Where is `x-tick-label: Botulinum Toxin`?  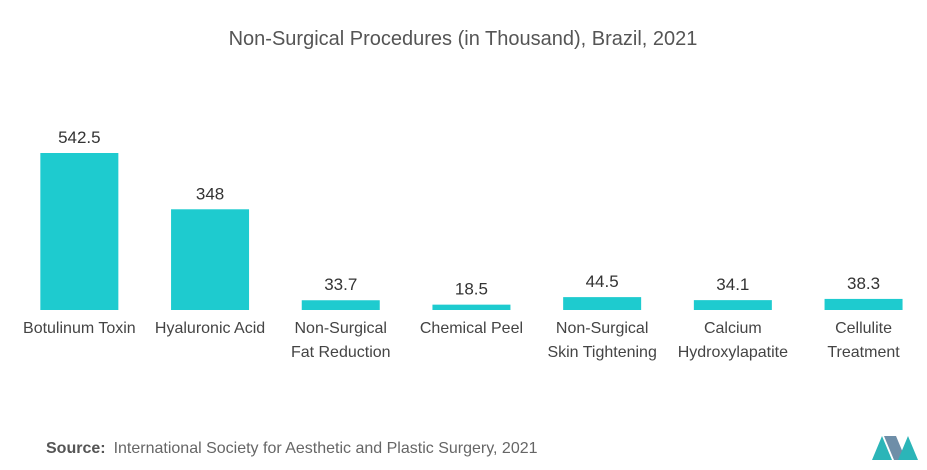
x-tick-label: Botulinum Toxin is located at coordinates (79, 328).